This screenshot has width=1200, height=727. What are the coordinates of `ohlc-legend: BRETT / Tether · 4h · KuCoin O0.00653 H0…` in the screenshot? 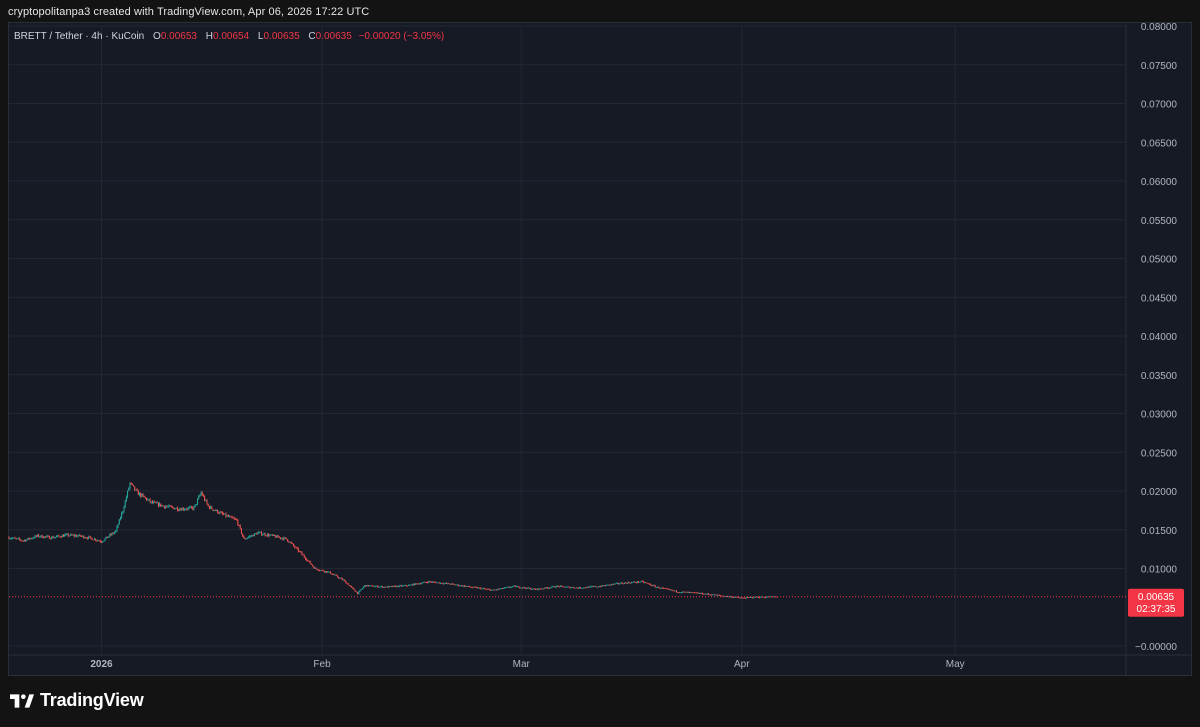 It's located at (229, 36).